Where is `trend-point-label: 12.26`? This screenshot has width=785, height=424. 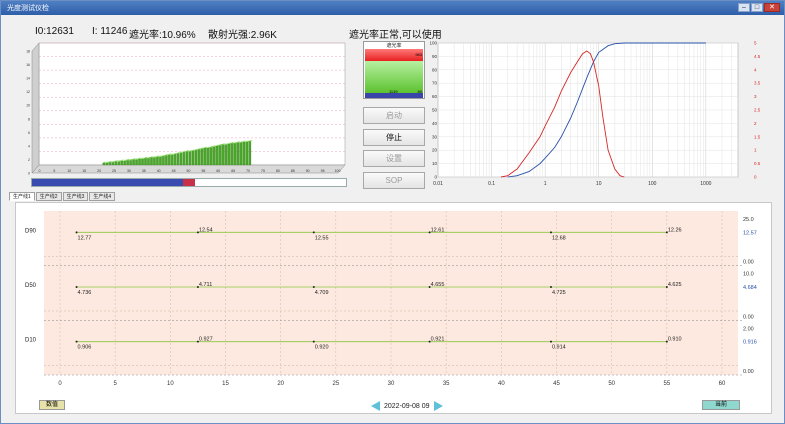 trend-point-label: 12.26 is located at coordinates (675, 230).